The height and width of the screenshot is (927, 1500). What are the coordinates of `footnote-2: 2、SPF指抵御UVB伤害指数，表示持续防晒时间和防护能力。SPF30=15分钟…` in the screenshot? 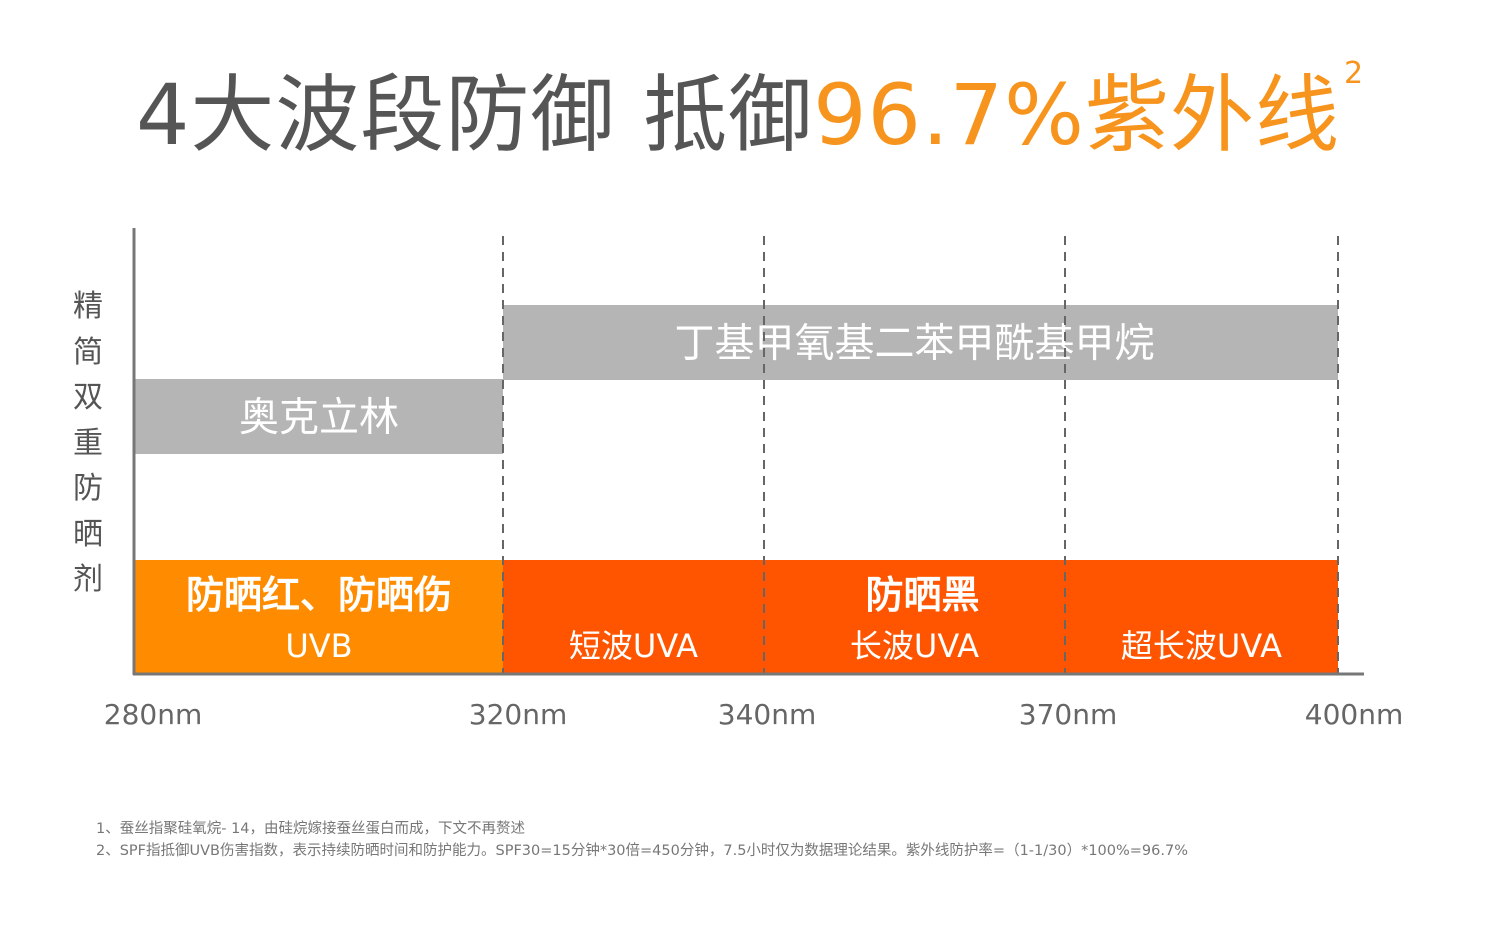 It's located at (642, 851).